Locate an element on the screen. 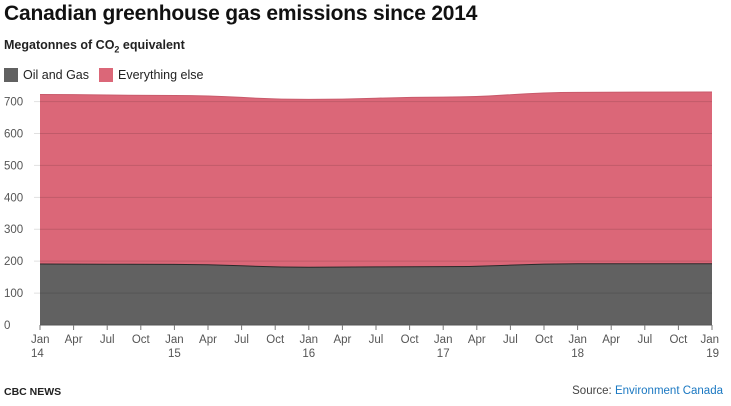 Image resolution: width=731 pixels, height=406 pixels. footer-source: Source: Environment Canada is located at coordinates (647, 391).